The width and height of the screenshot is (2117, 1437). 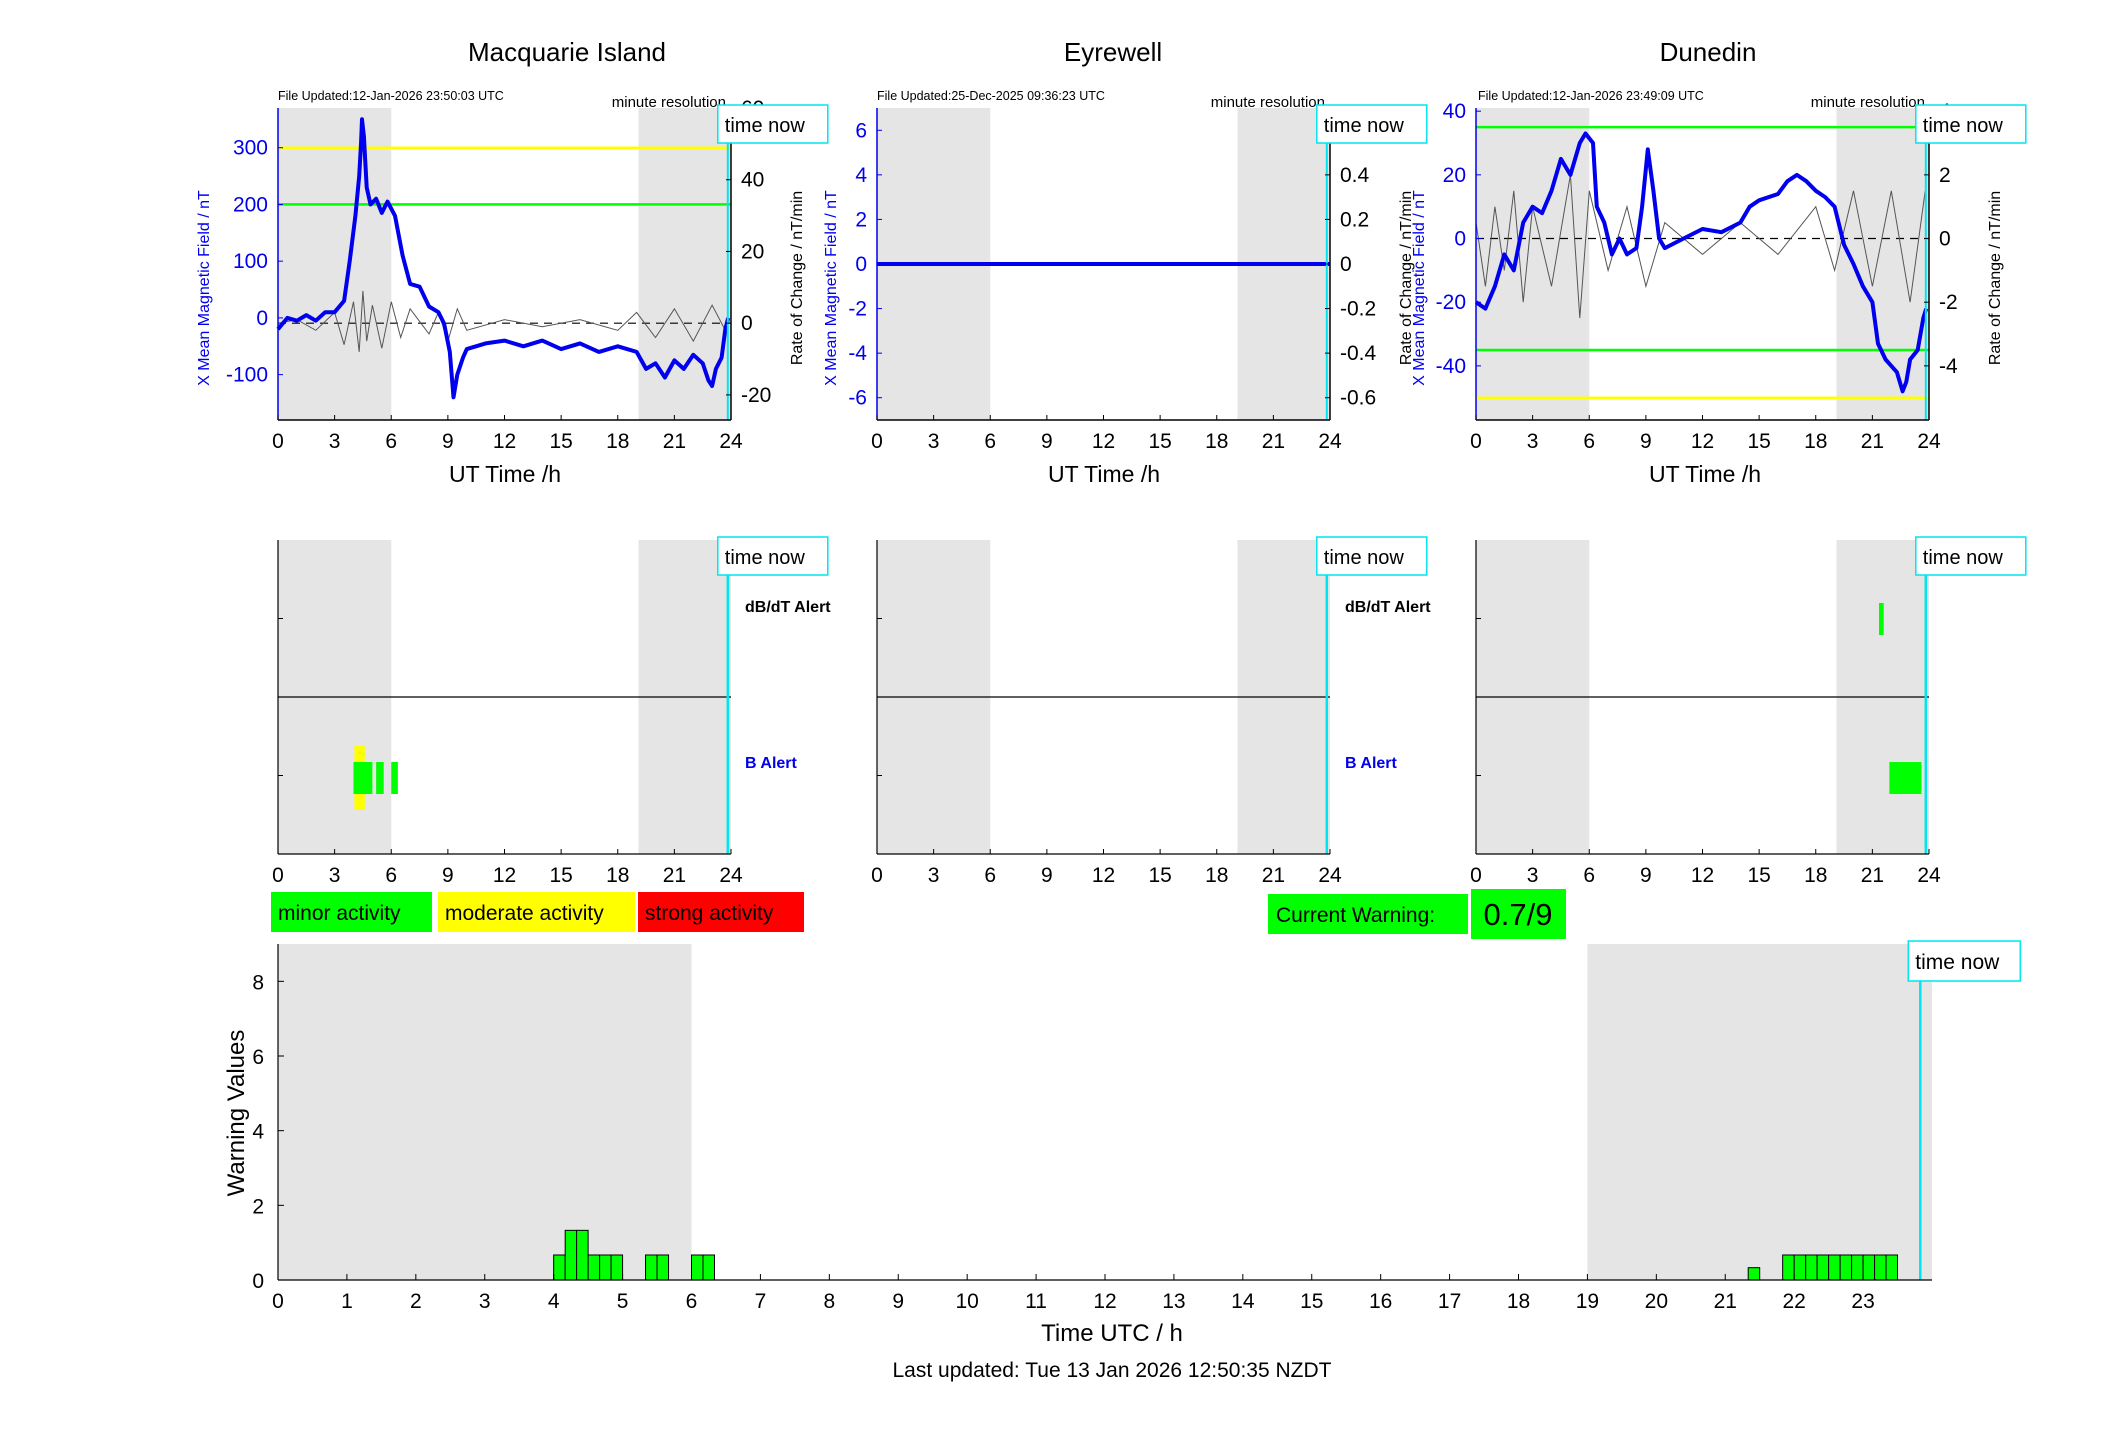 I want to click on x-tick-label: 14, so click(x=1243, y=1301).